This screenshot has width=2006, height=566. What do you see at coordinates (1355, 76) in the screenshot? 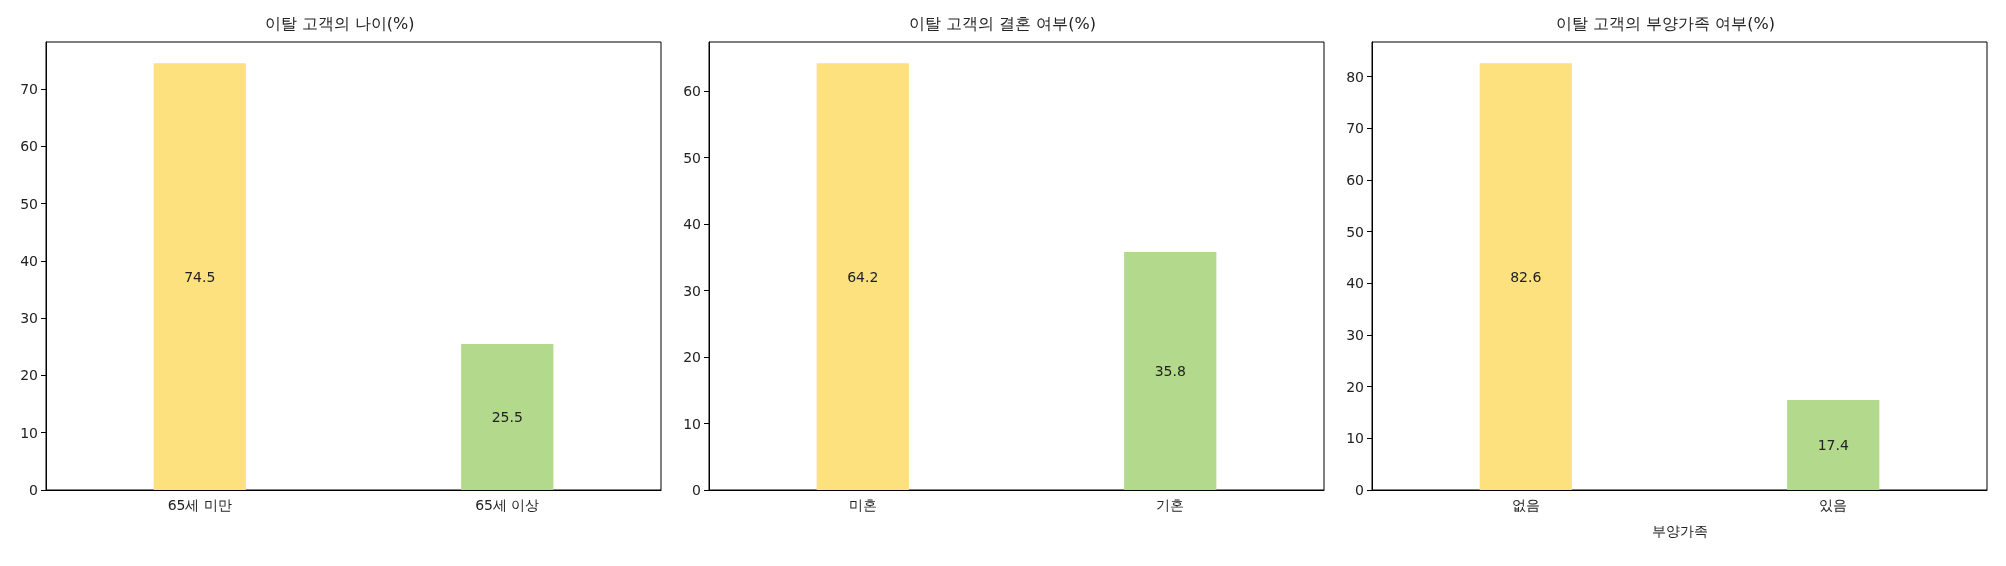
I see `y-tick-label: 80` at bounding box center [1355, 76].